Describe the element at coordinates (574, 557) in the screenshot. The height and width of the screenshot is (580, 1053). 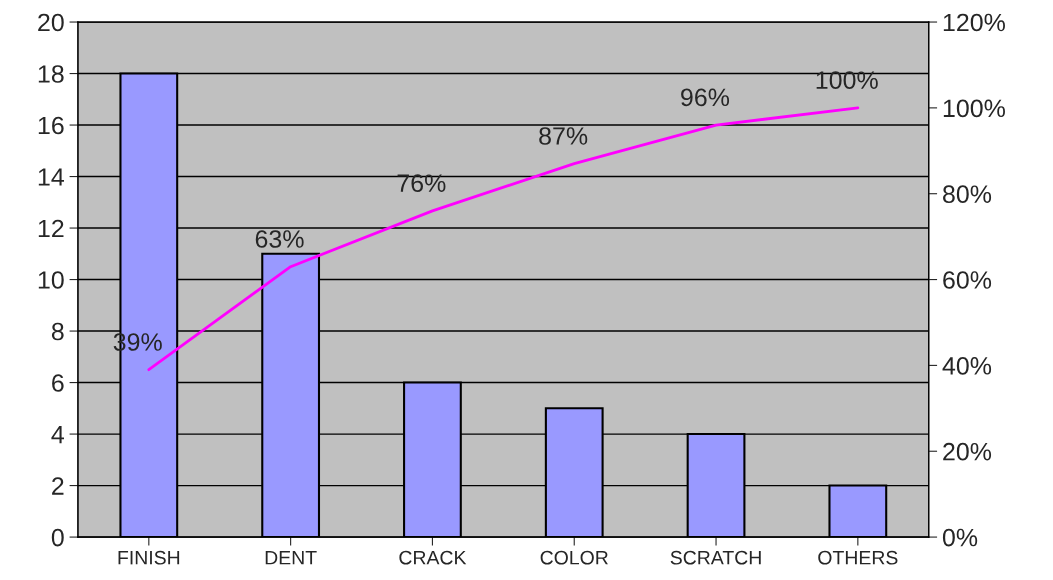
I see `x-tick-label: COLOR` at that location.